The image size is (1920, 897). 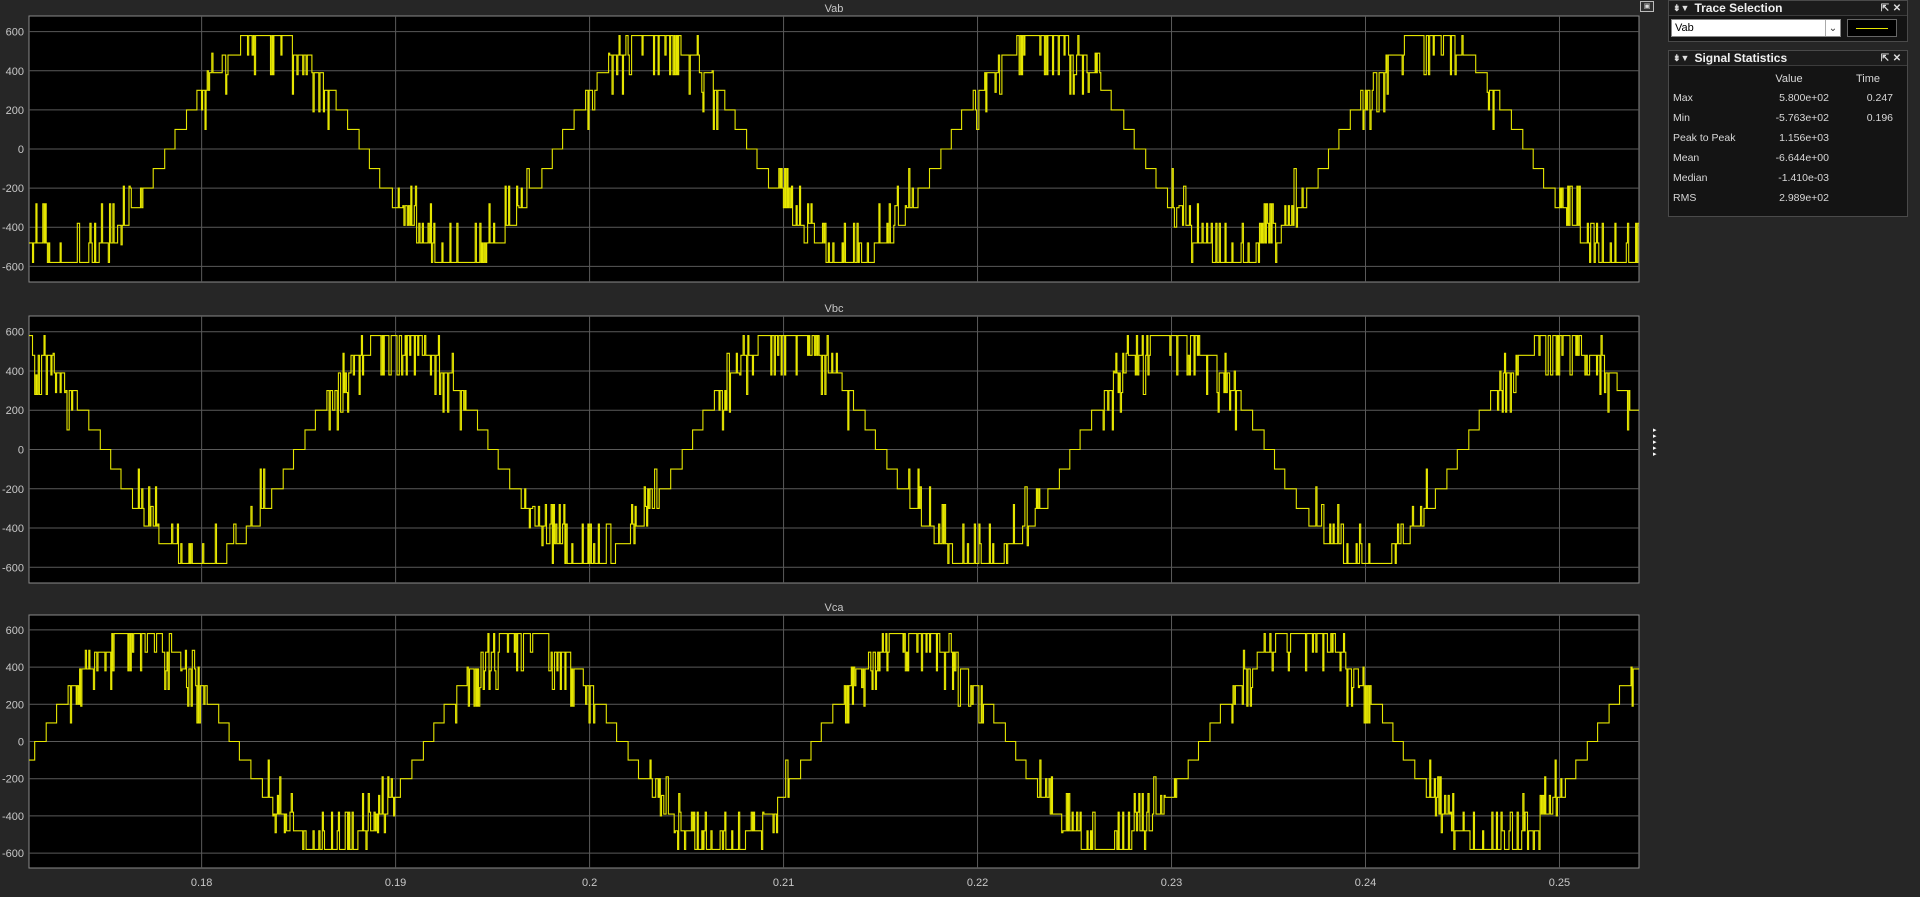 What do you see at coordinates (1788, 8) in the screenshot?
I see `trace-selection-header: ⇟▼ Trace Selection ⇱ ✕` at bounding box center [1788, 8].